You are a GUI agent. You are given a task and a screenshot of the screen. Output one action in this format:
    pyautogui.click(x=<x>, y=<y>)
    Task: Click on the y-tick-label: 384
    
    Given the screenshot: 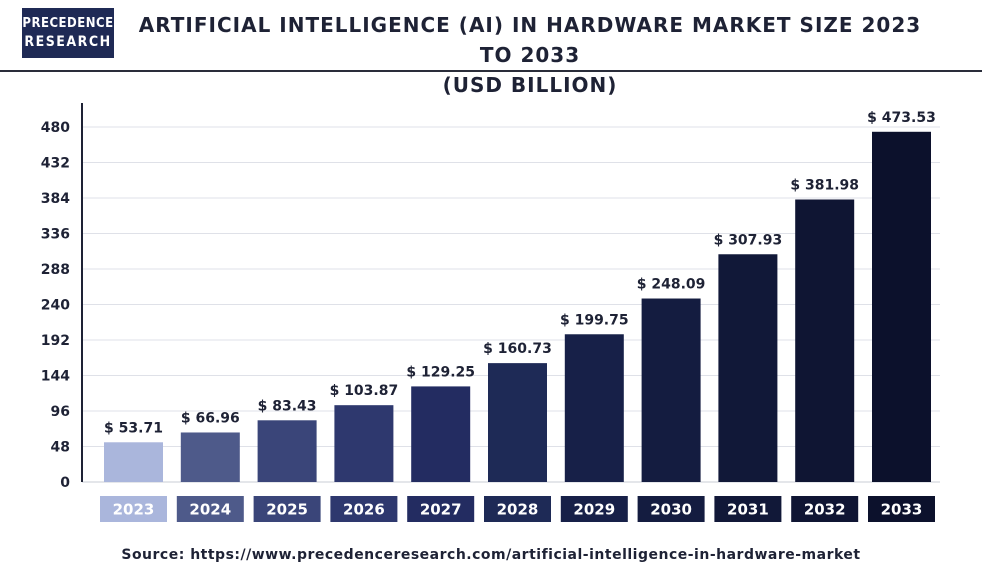 What is the action you would take?
    pyautogui.click(x=55, y=199)
    